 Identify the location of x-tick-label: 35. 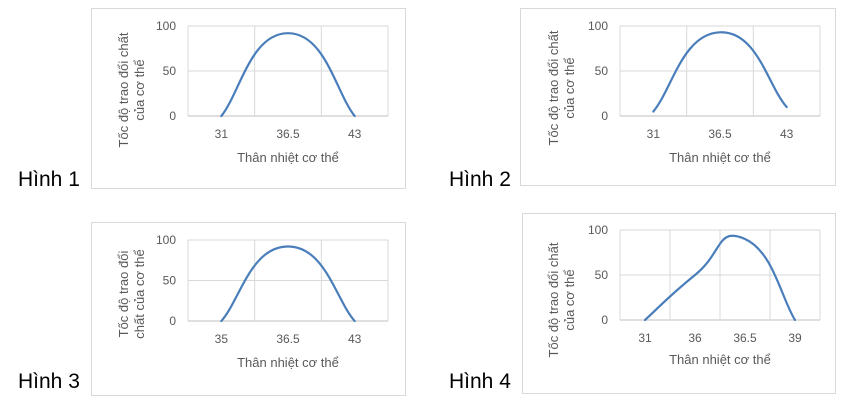
(222, 339).